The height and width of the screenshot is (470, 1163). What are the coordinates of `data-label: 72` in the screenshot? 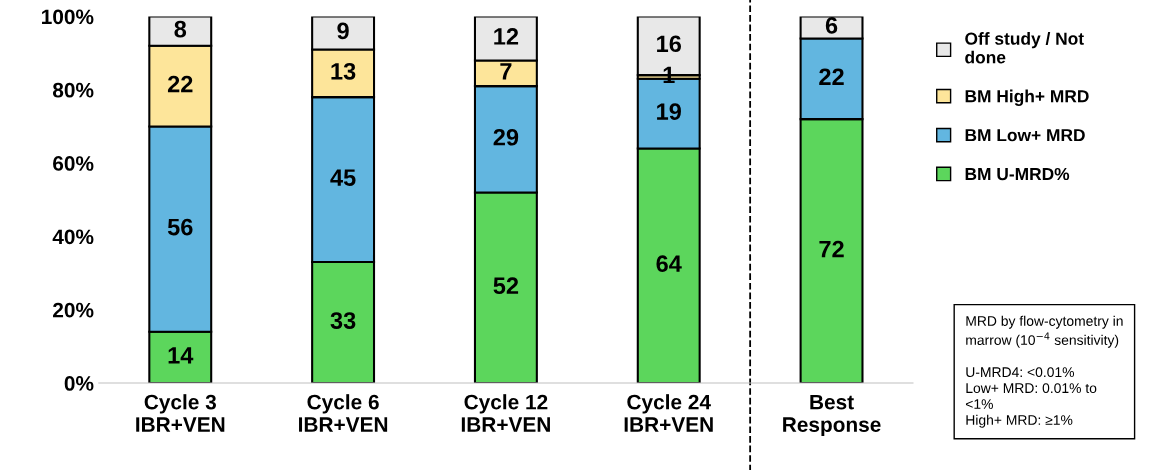 It's located at (831, 249).